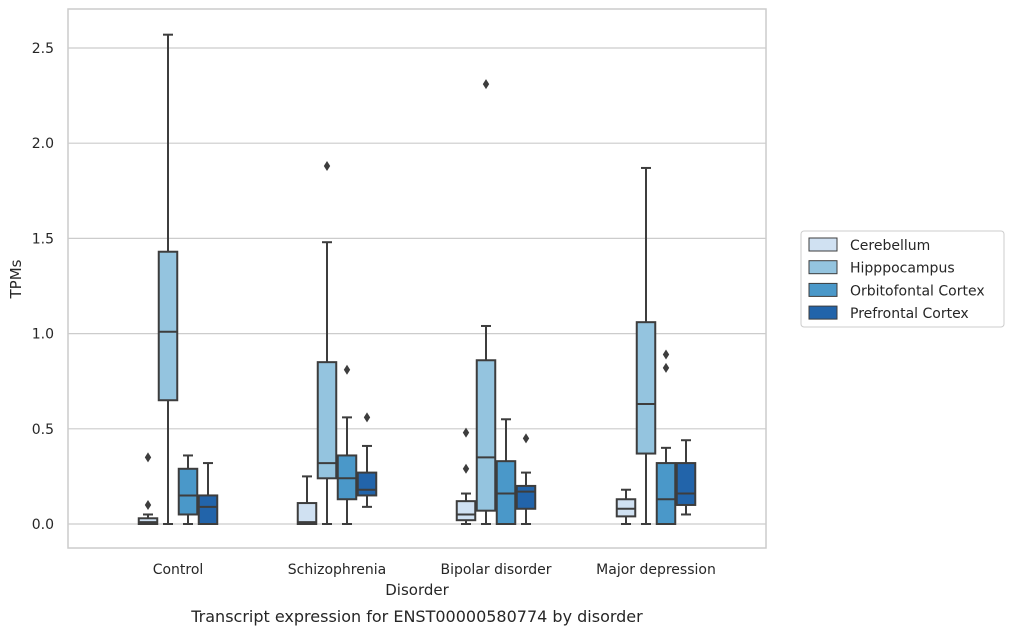  Describe the element at coordinates (890, 246) in the screenshot. I see `legend-label: Cerebellum` at that location.